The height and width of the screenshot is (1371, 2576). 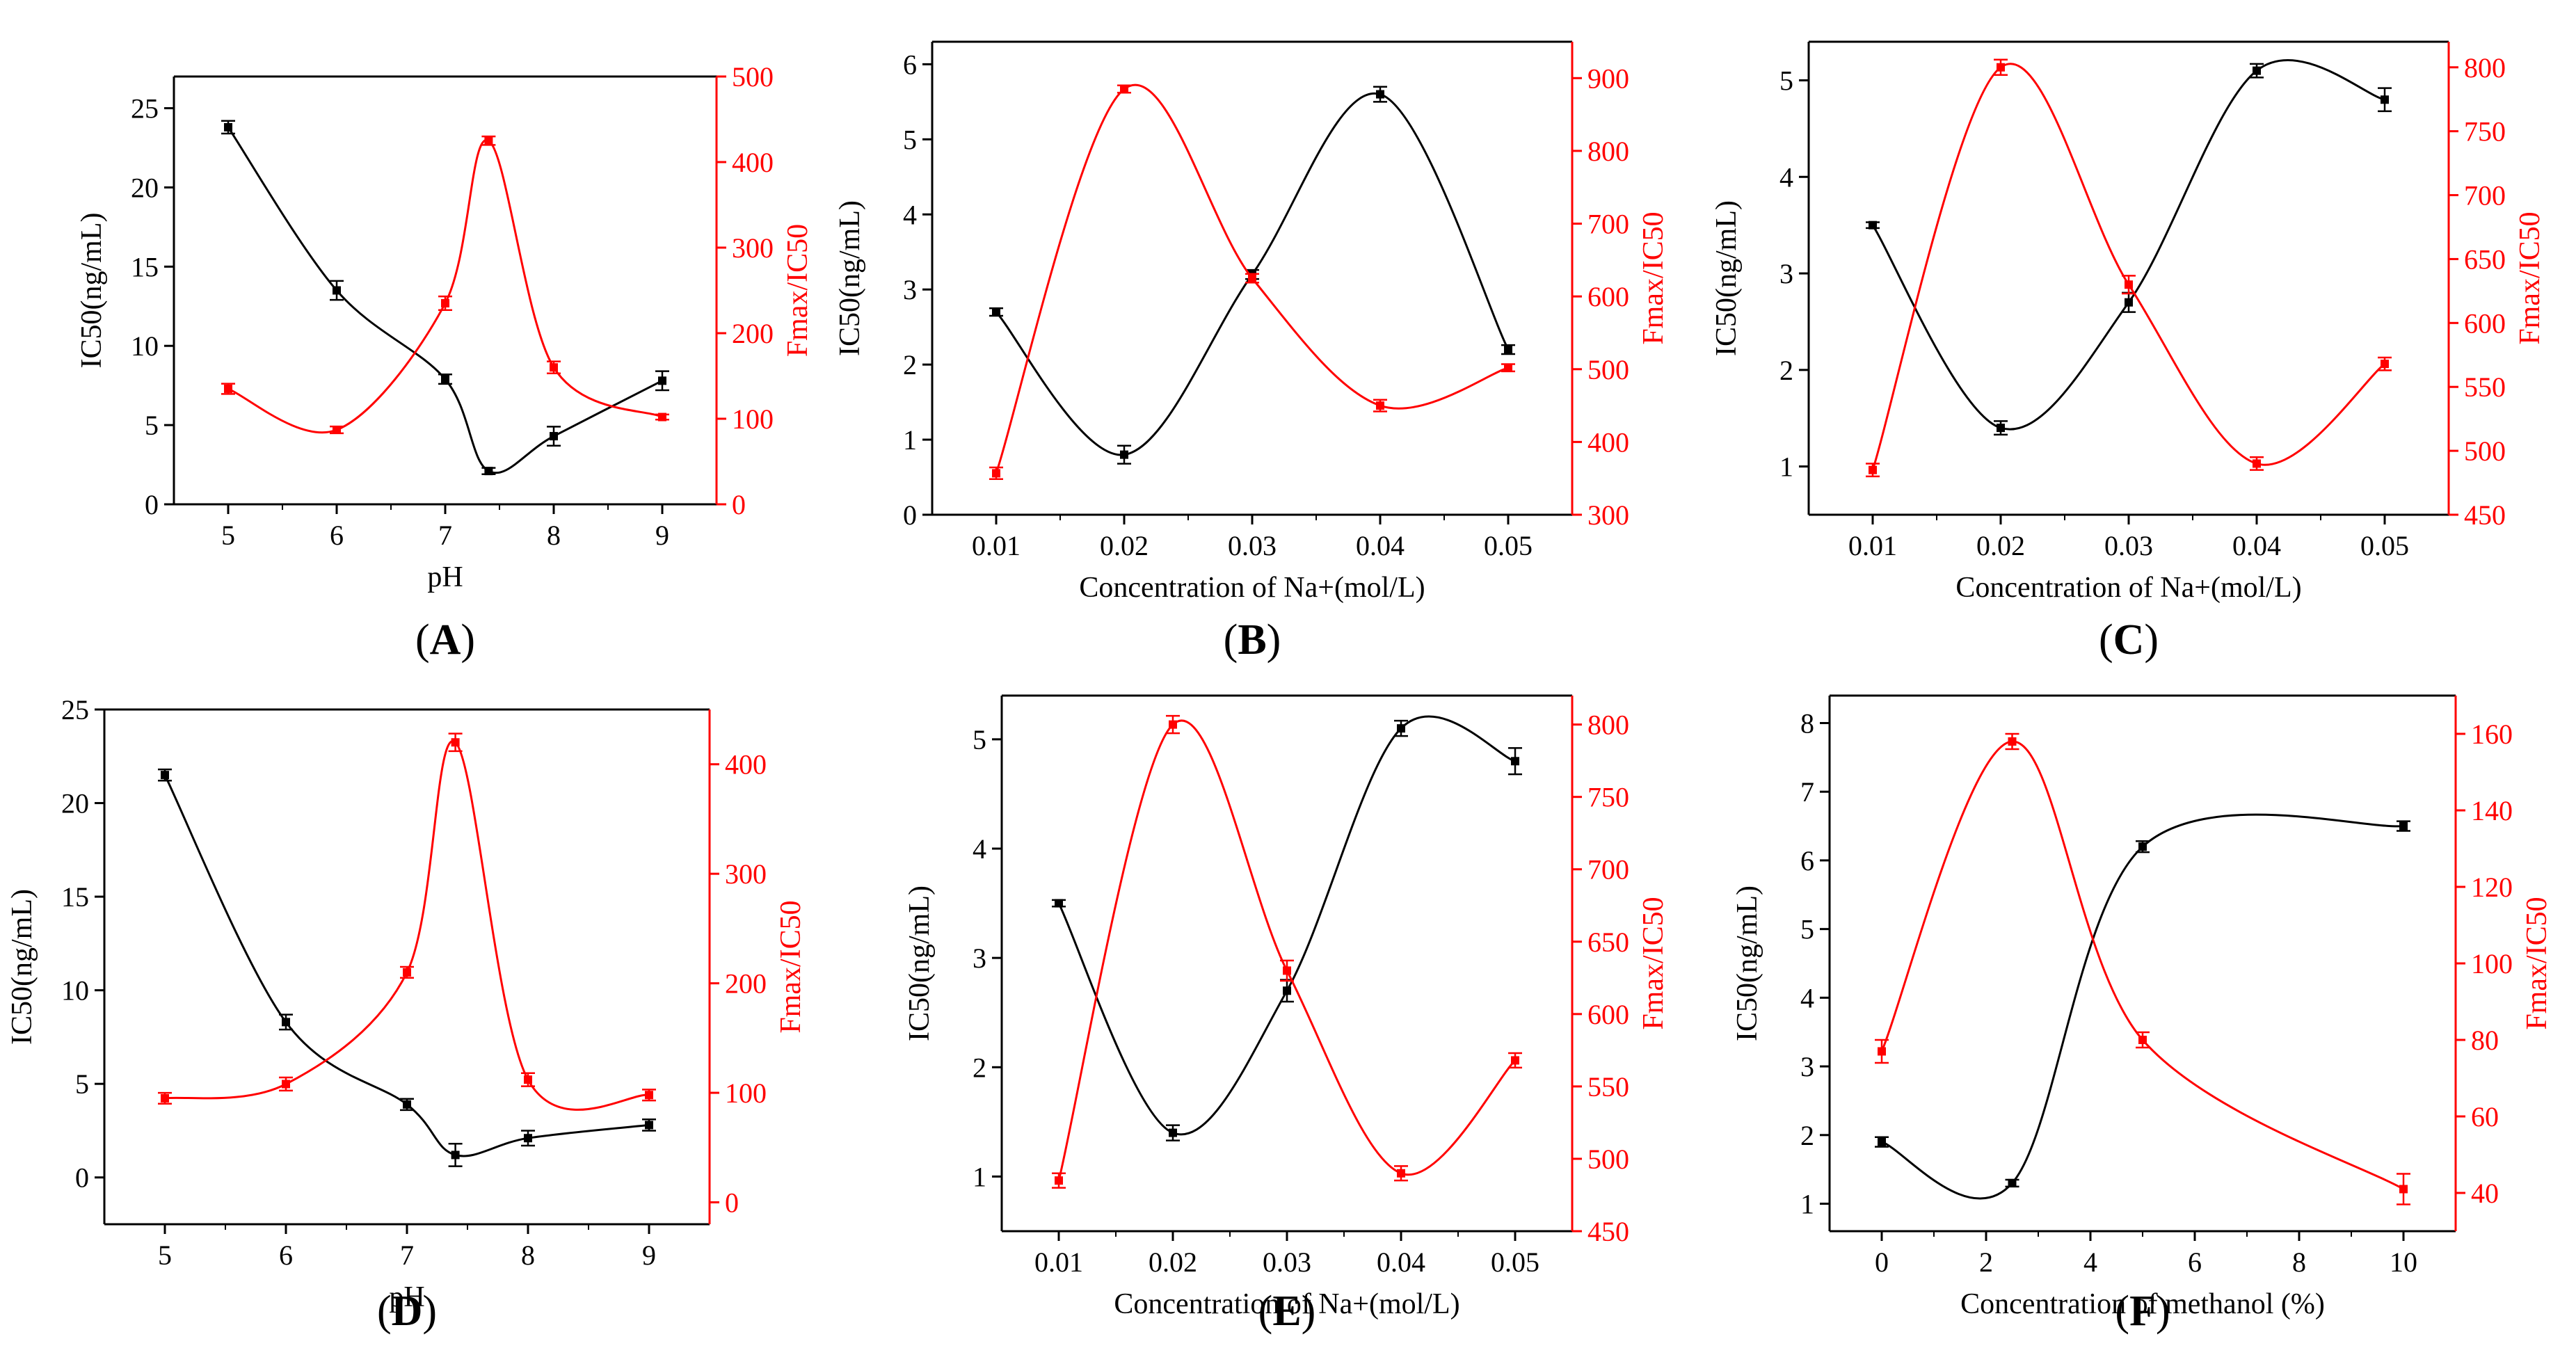 What do you see at coordinates (1173, 1262) in the screenshot?
I see `x-tick-label: 0.02` at bounding box center [1173, 1262].